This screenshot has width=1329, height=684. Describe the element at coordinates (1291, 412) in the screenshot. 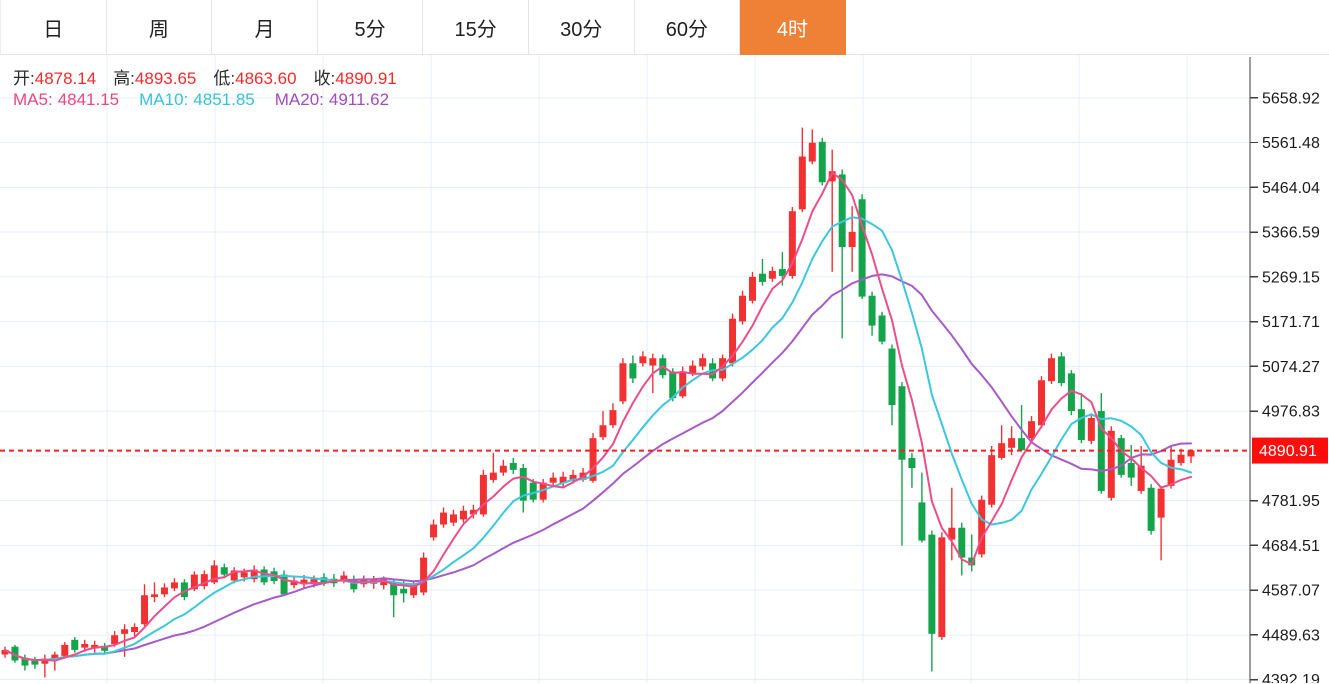

I see `y-axis-tick-label: 4976.83` at that location.